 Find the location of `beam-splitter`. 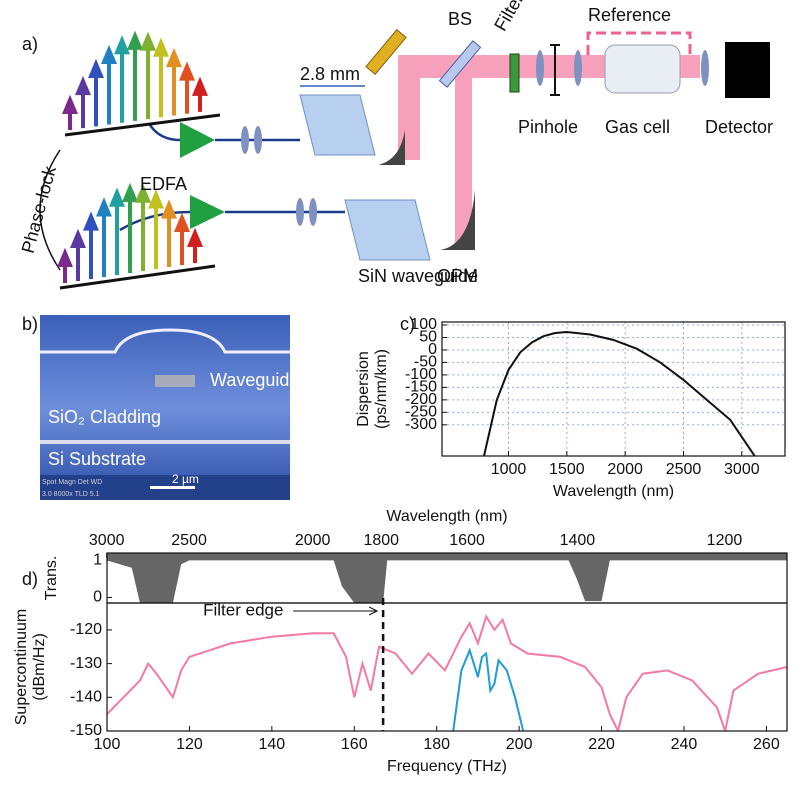

beam-splitter is located at coordinates (460, 64).